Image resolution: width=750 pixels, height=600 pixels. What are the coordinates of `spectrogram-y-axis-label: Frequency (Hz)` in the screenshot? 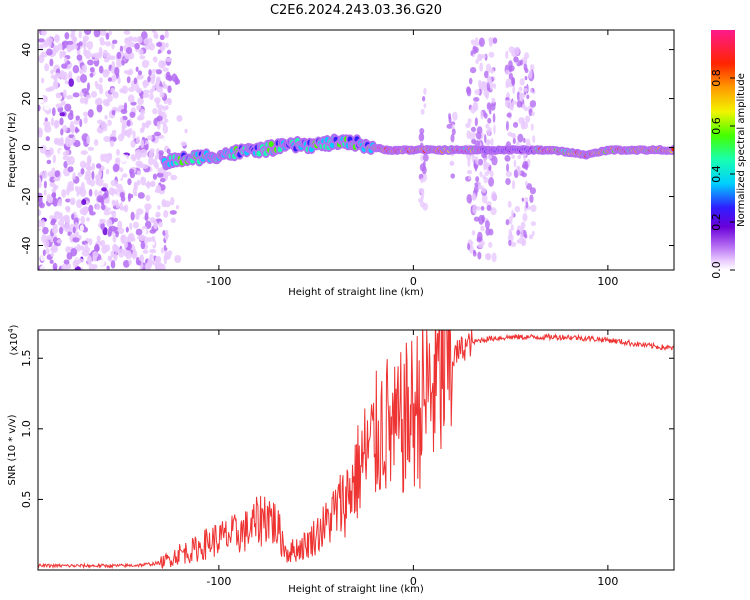 It's located at (12, 150).